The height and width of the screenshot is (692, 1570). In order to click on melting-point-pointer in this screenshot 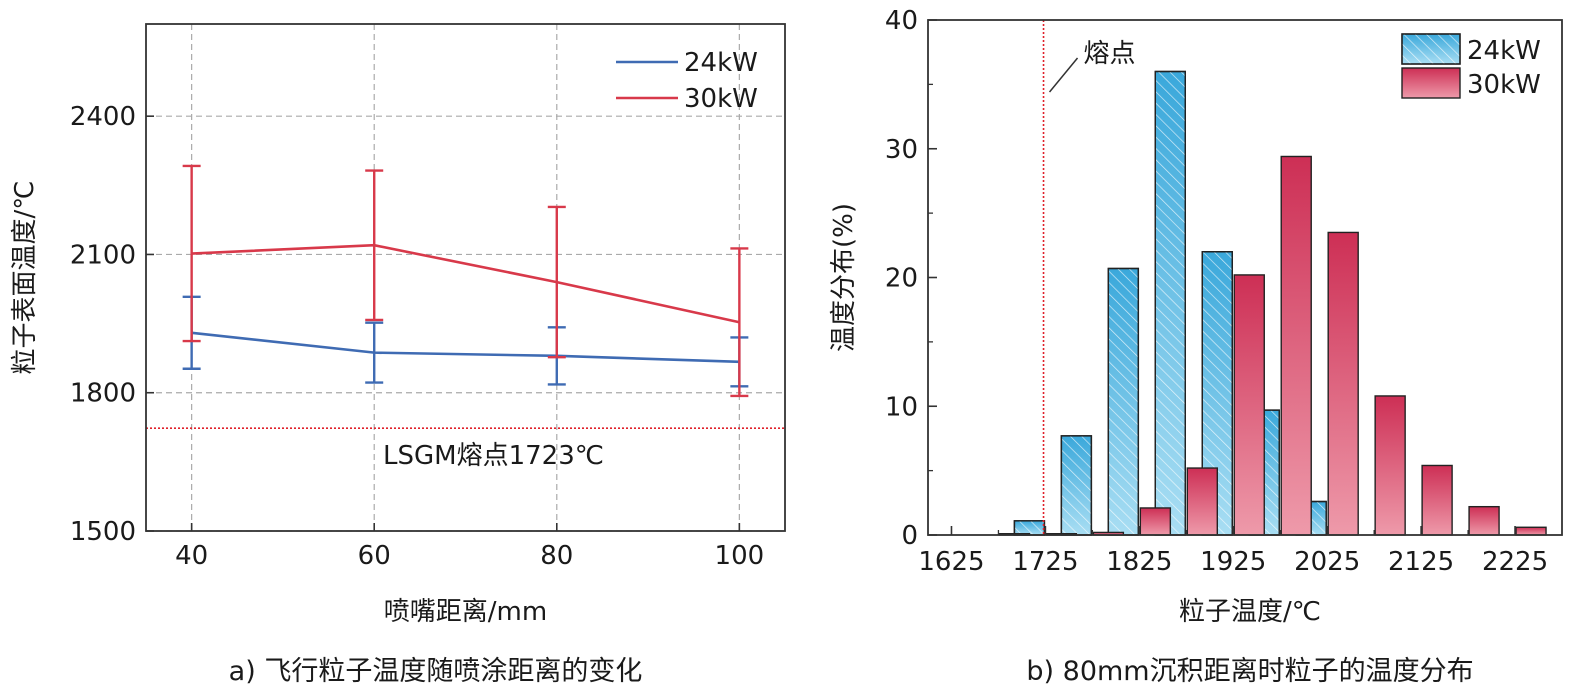, I will do `click(1063, 75)`.